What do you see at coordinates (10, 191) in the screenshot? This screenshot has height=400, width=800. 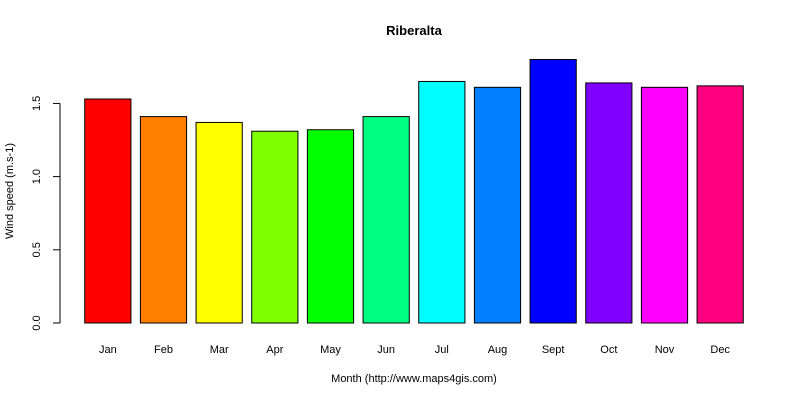 I see `y-axis-label: Wind speed (m.s-1)` at bounding box center [10, 191].